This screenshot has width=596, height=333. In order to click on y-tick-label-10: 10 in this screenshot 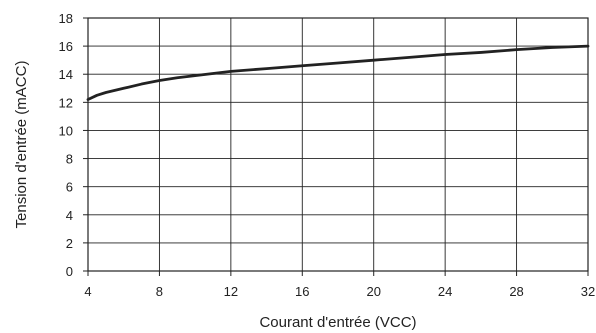, I will do `click(66, 130)`.